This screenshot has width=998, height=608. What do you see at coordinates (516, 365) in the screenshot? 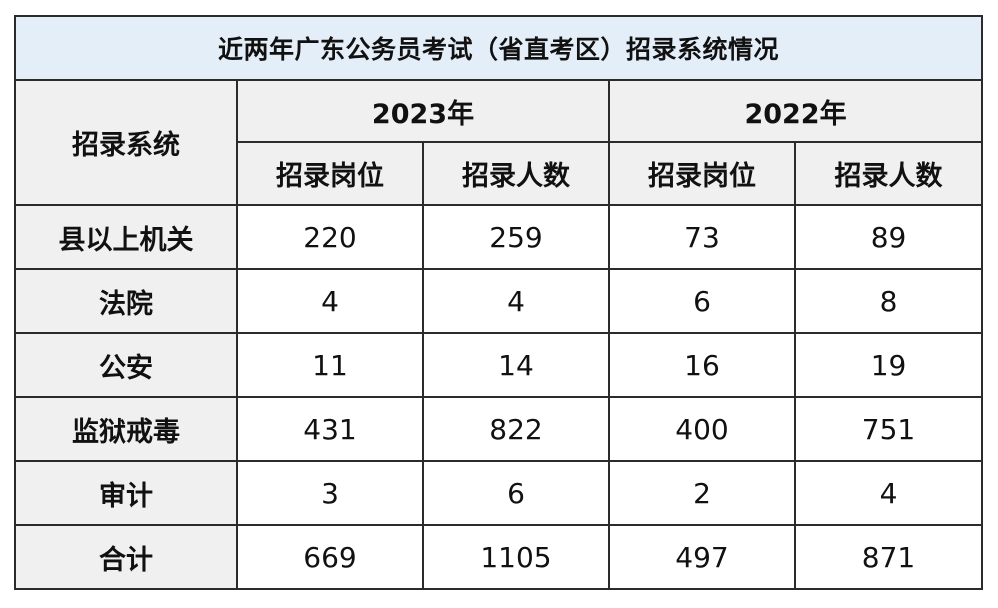
I see `table-cell: 14` at bounding box center [516, 365].